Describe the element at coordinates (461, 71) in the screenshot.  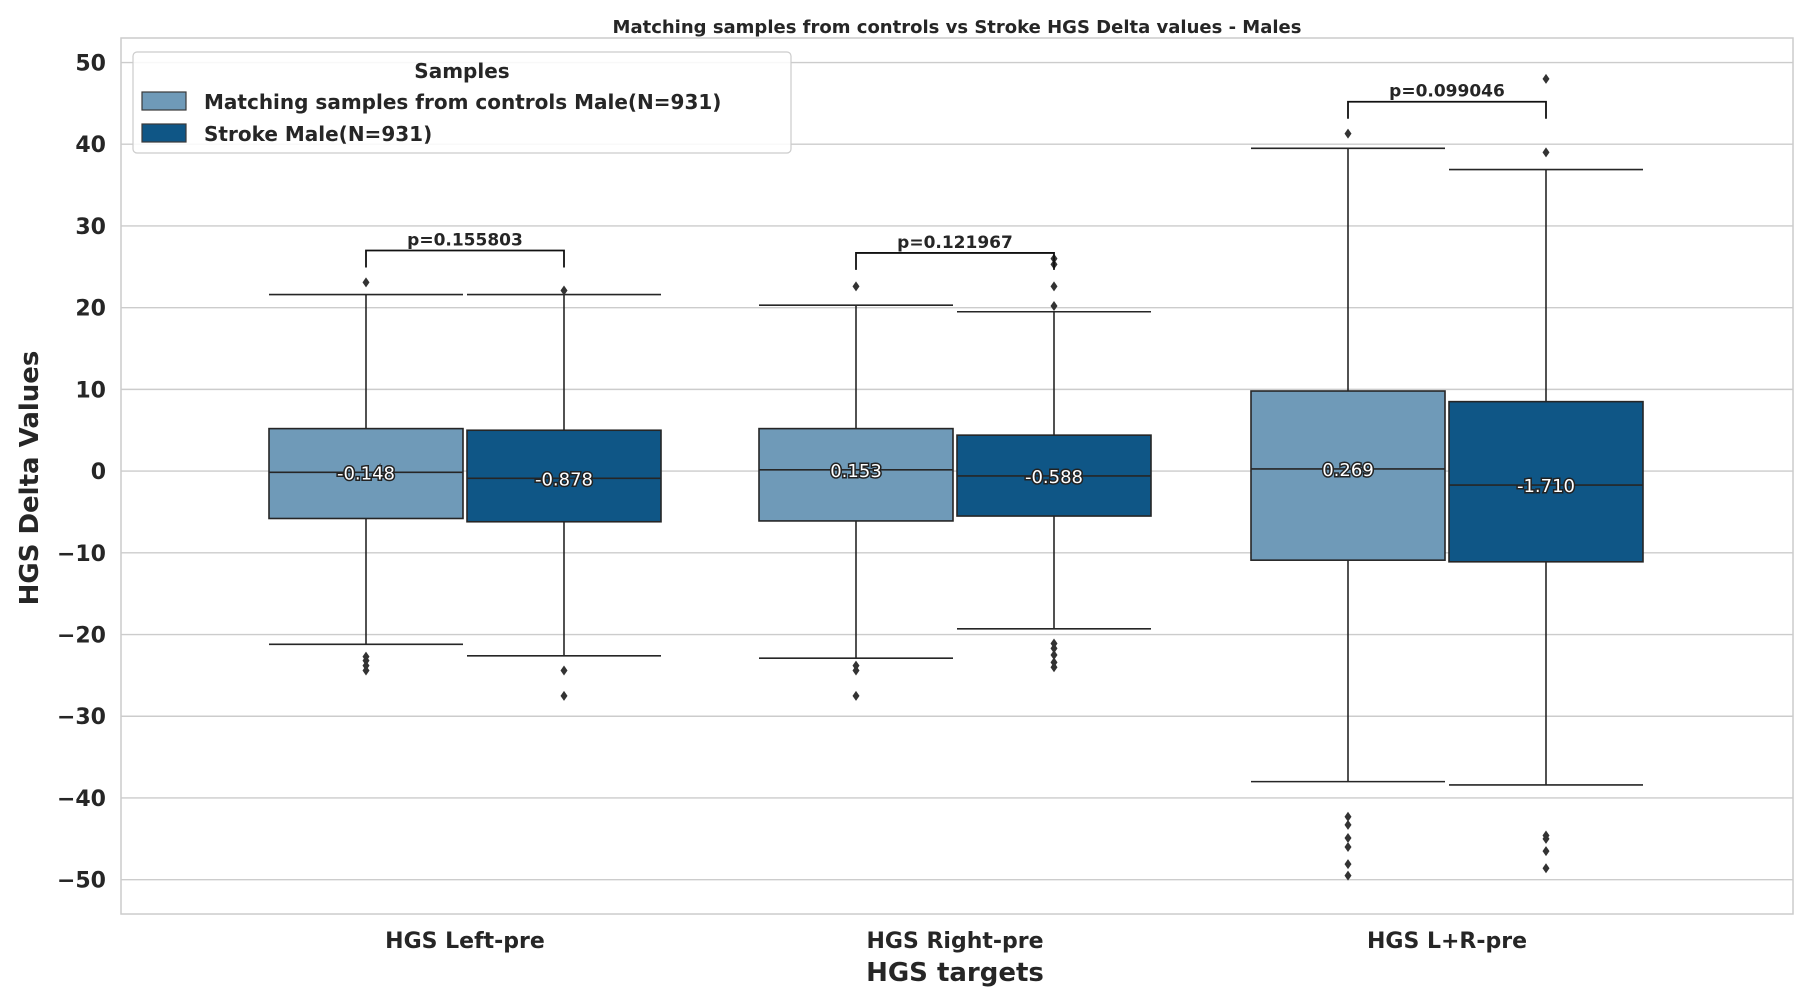
I see `legend-title: Samples` at that location.